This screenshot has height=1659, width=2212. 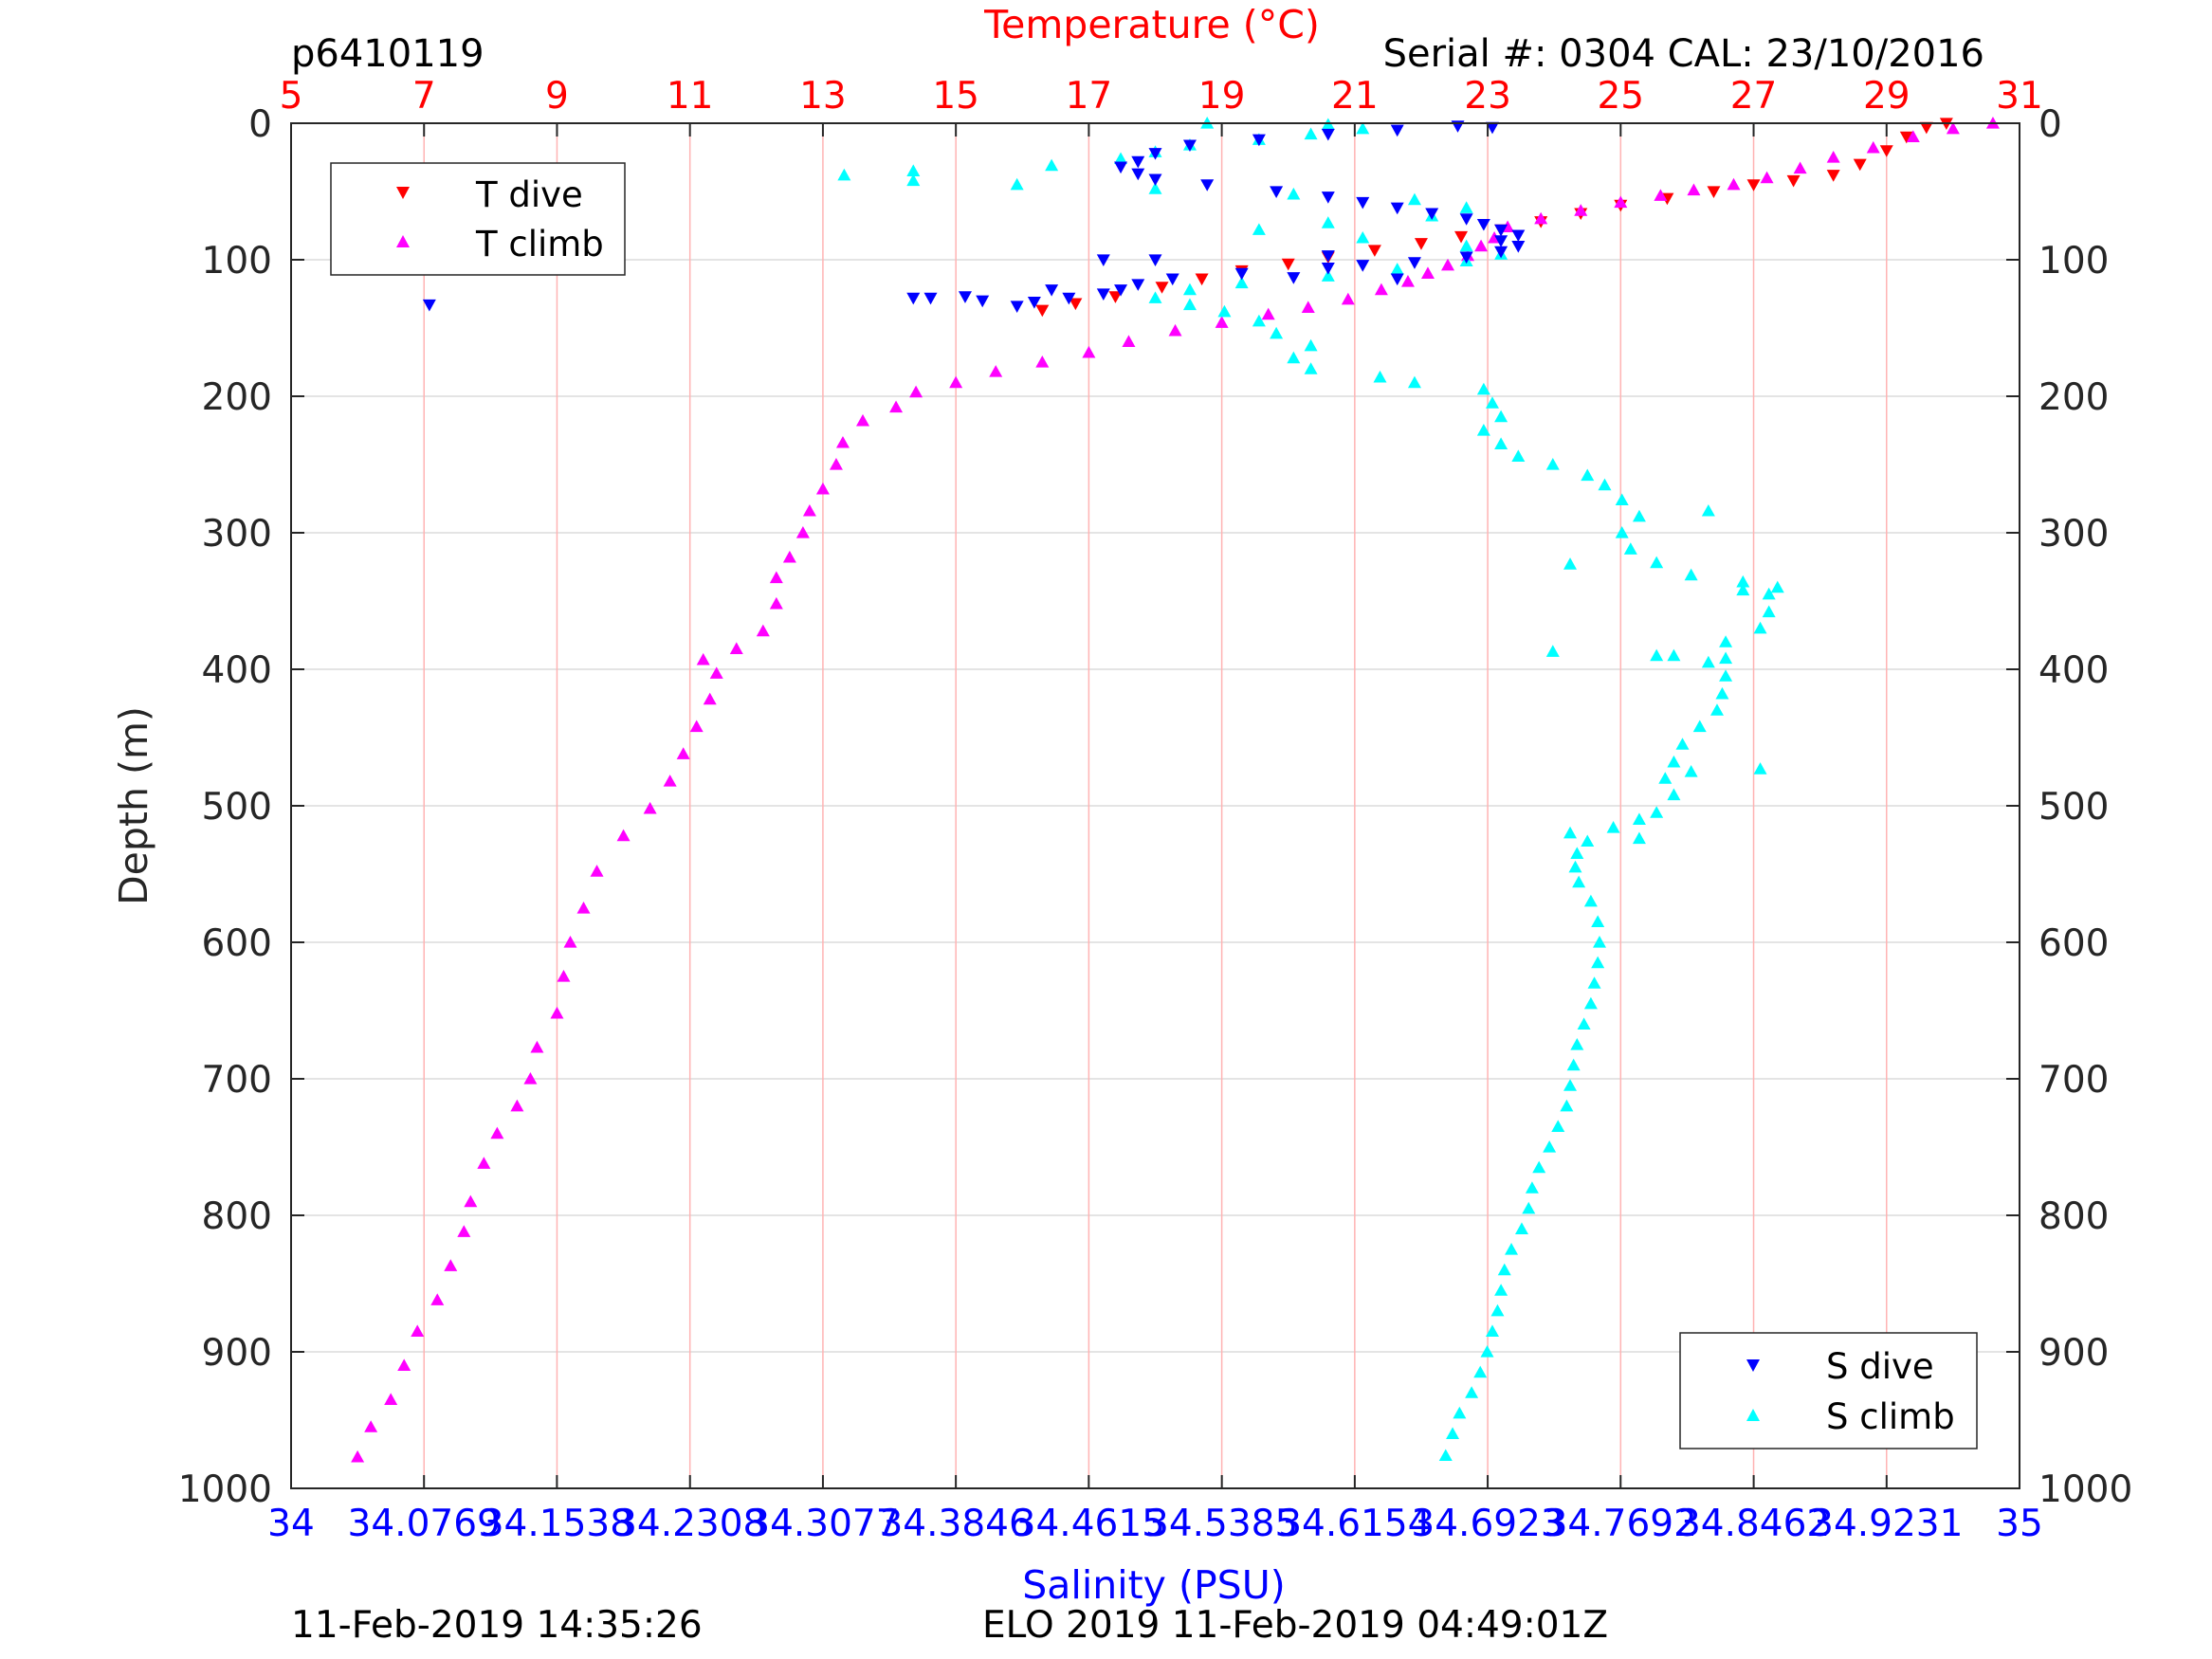 What do you see at coordinates (237, 397) in the screenshot?
I see `depth-tick-label-left: 200` at bounding box center [237, 397].